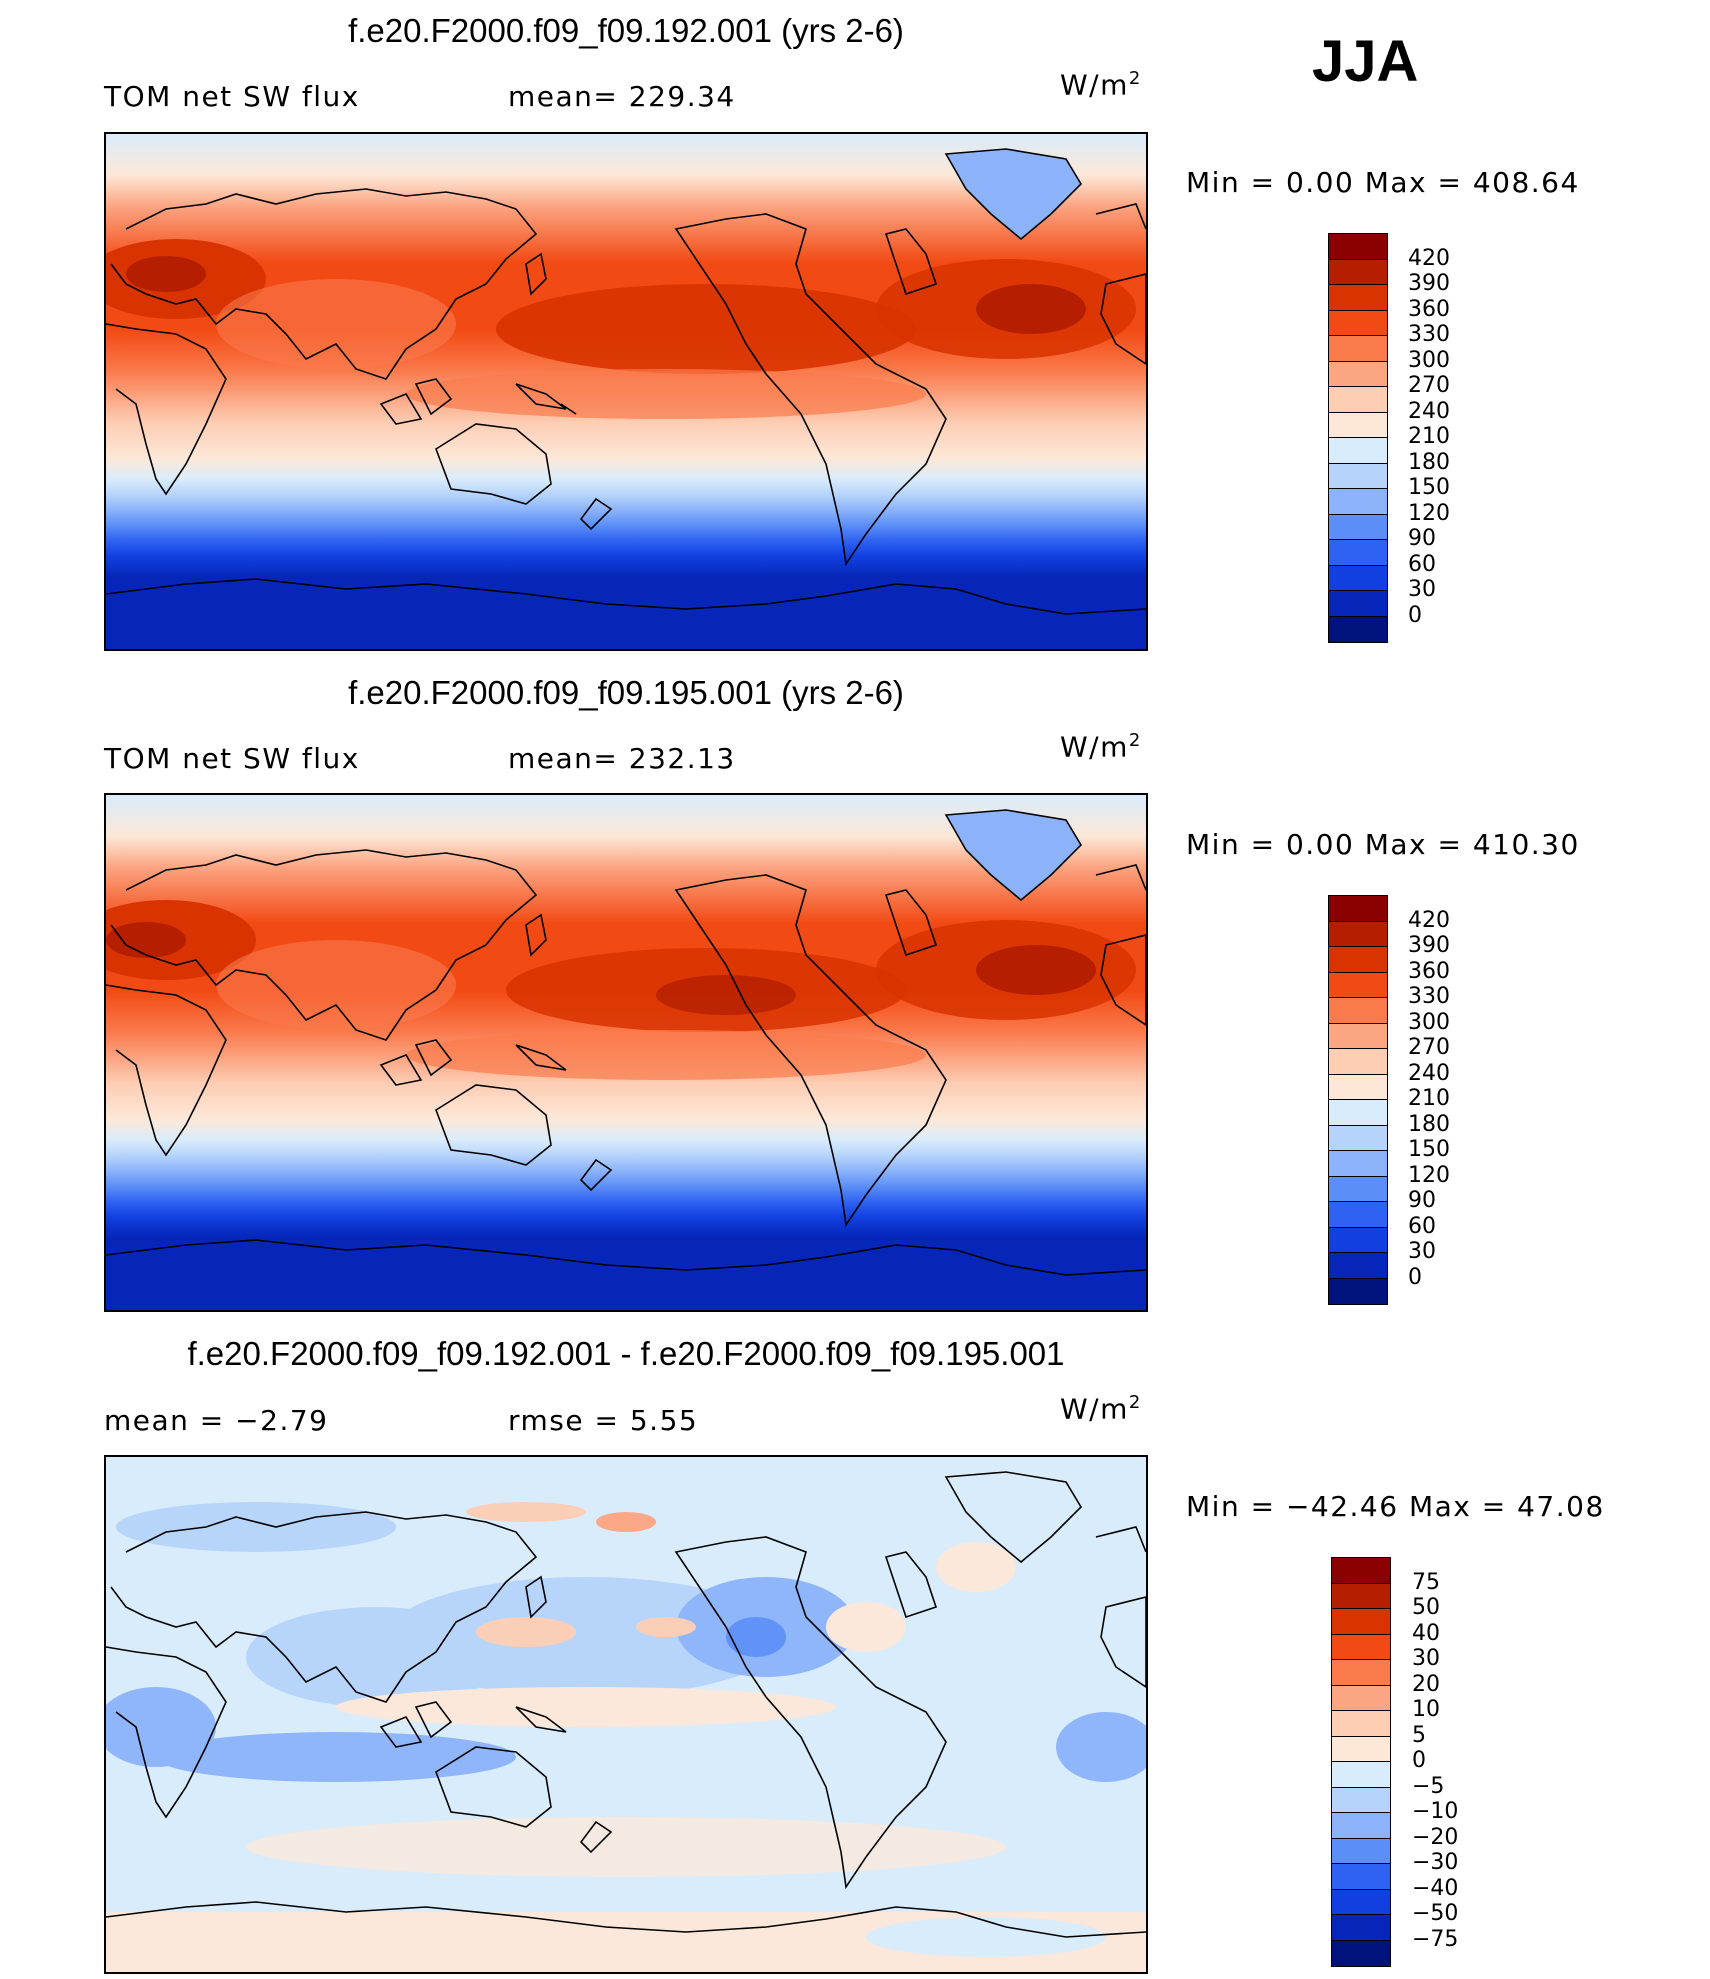 This screenshot has width=1710, height=1979. Describe the element at coordinates (1435, 1837) in the screenshot. I see `colorbar-level-label: −20` at that location.